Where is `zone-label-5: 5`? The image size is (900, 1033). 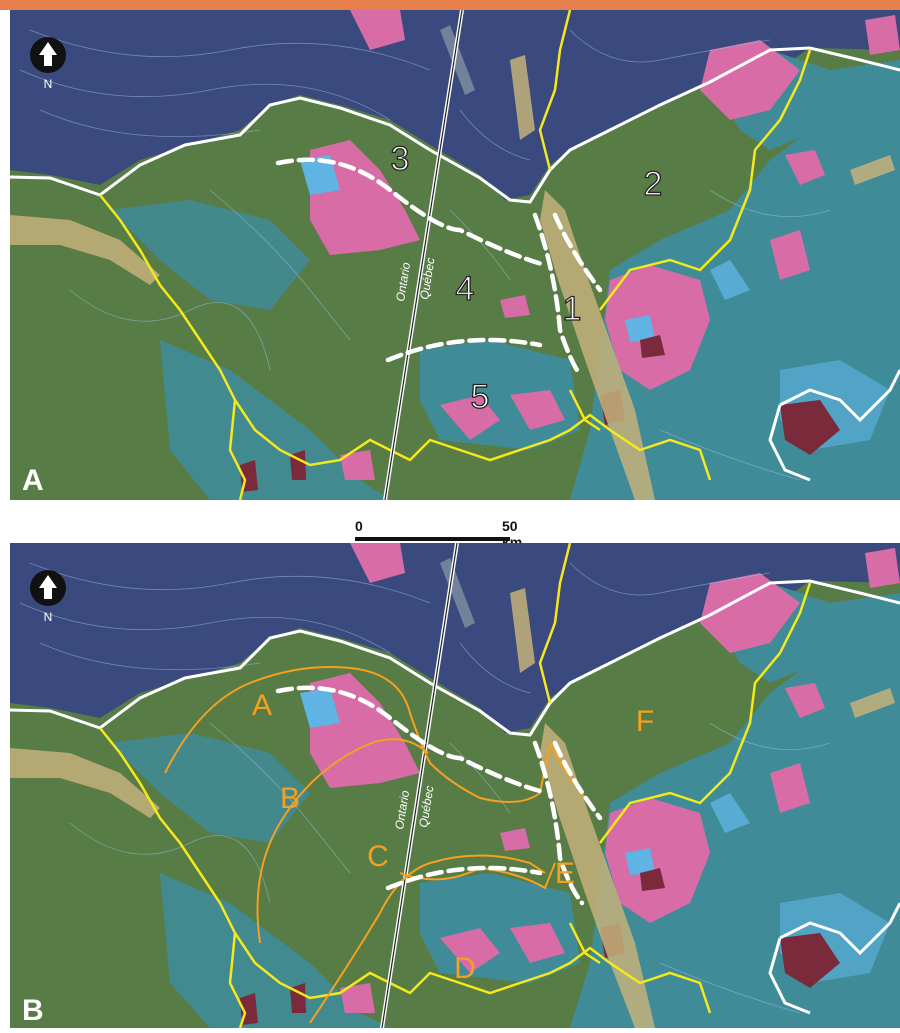 zone-label-5: 5 is located at coordinates (480, 397).